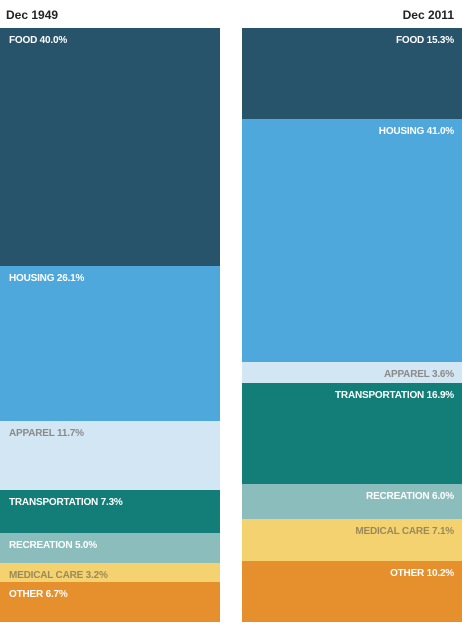 This screenshot has width=462, height=631. What do you see at coordinates (394, 396) in the screenshot?
I see `segment-label: TRANSPORTATION 16.9%` at bounding box center [394, 396].